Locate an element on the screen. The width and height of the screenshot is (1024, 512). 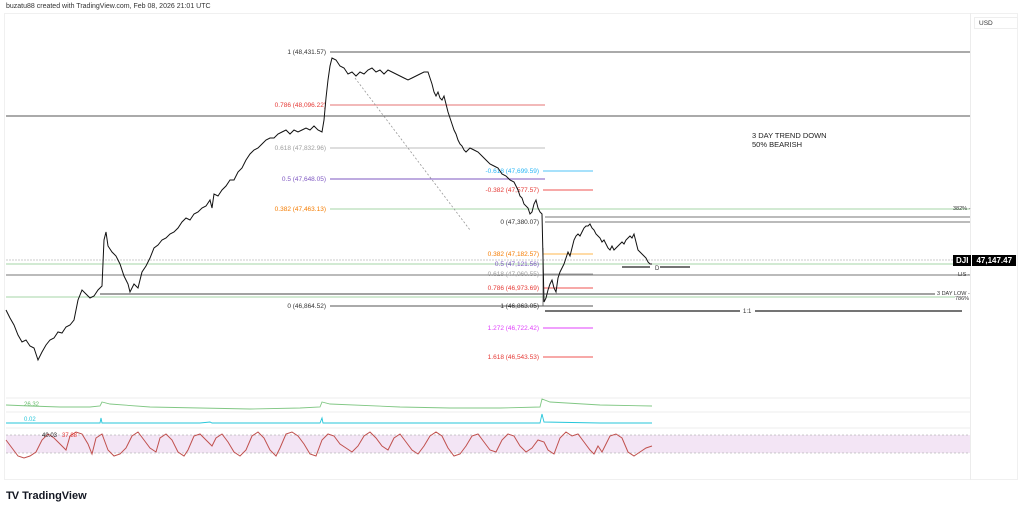
adx-line is located at coordinates (329, 404).